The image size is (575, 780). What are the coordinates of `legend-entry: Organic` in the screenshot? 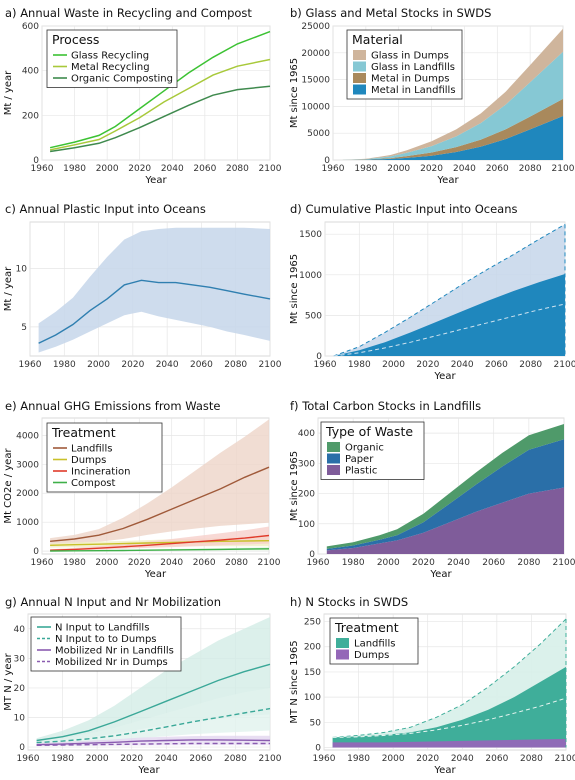 It's located at (364, 448).